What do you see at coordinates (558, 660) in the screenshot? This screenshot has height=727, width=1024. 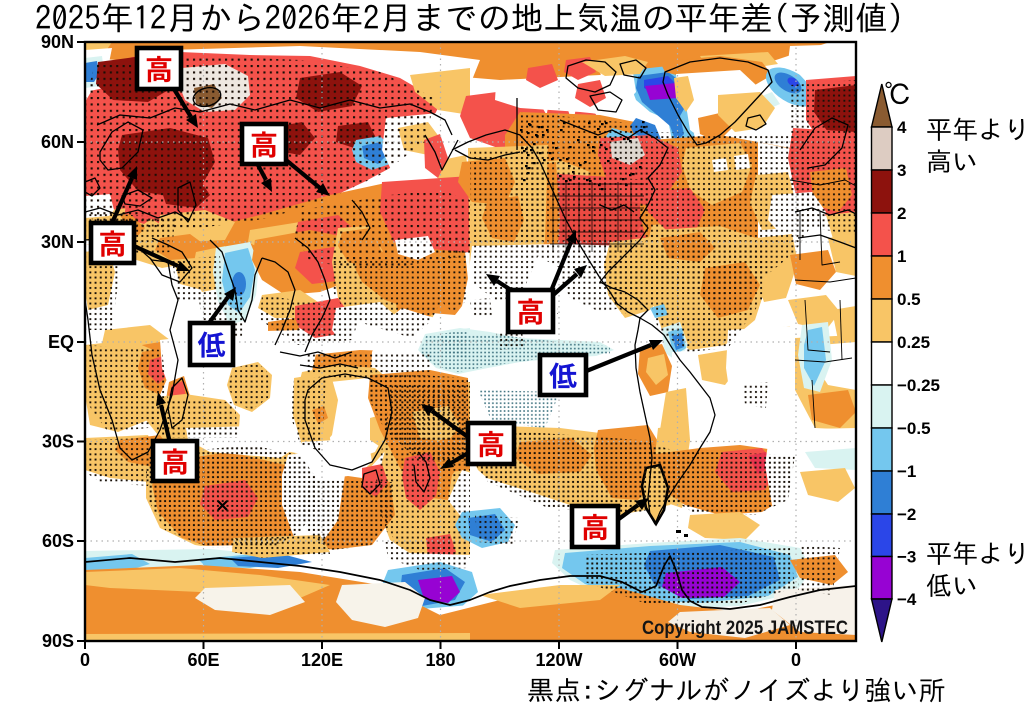 I see `svg-text: 120W` at bounding box center [558, 660].